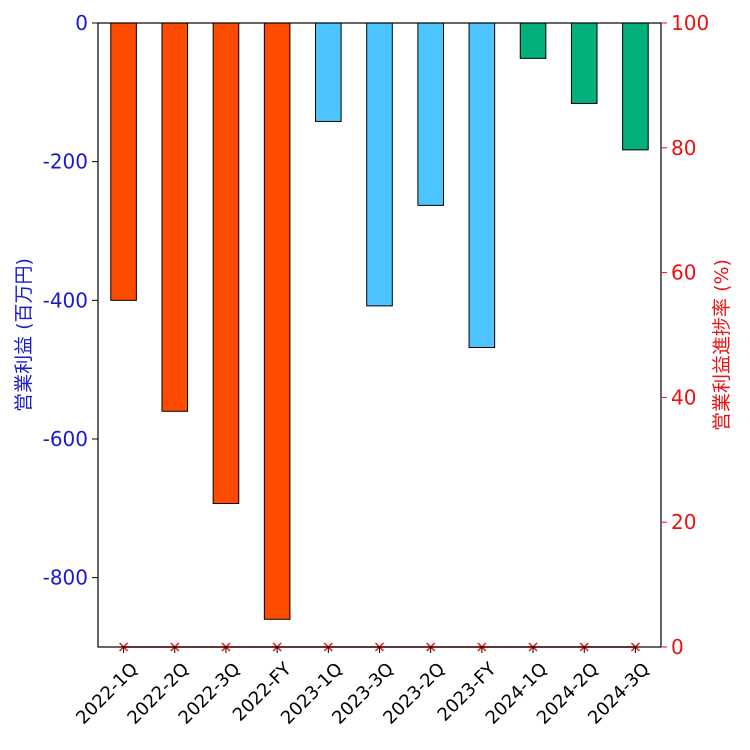 This screenshot has height=750, width=750. What do you see at coordinates (635, 86) in the screenshot?
I see `bar-2024-3Q` at bounding box center [635, 86].